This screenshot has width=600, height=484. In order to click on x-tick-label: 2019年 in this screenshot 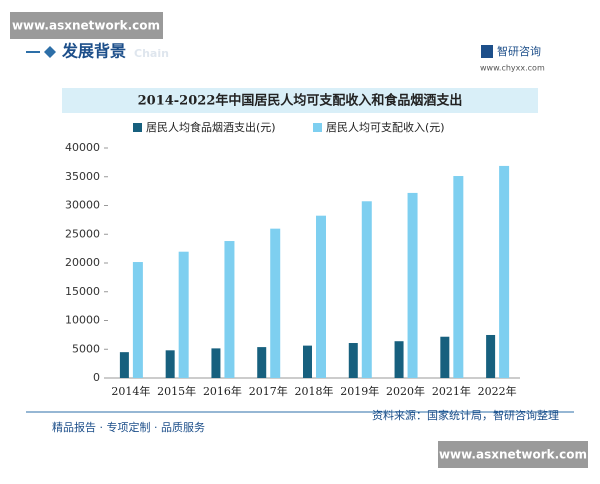, I will do `click(359, 391)`.